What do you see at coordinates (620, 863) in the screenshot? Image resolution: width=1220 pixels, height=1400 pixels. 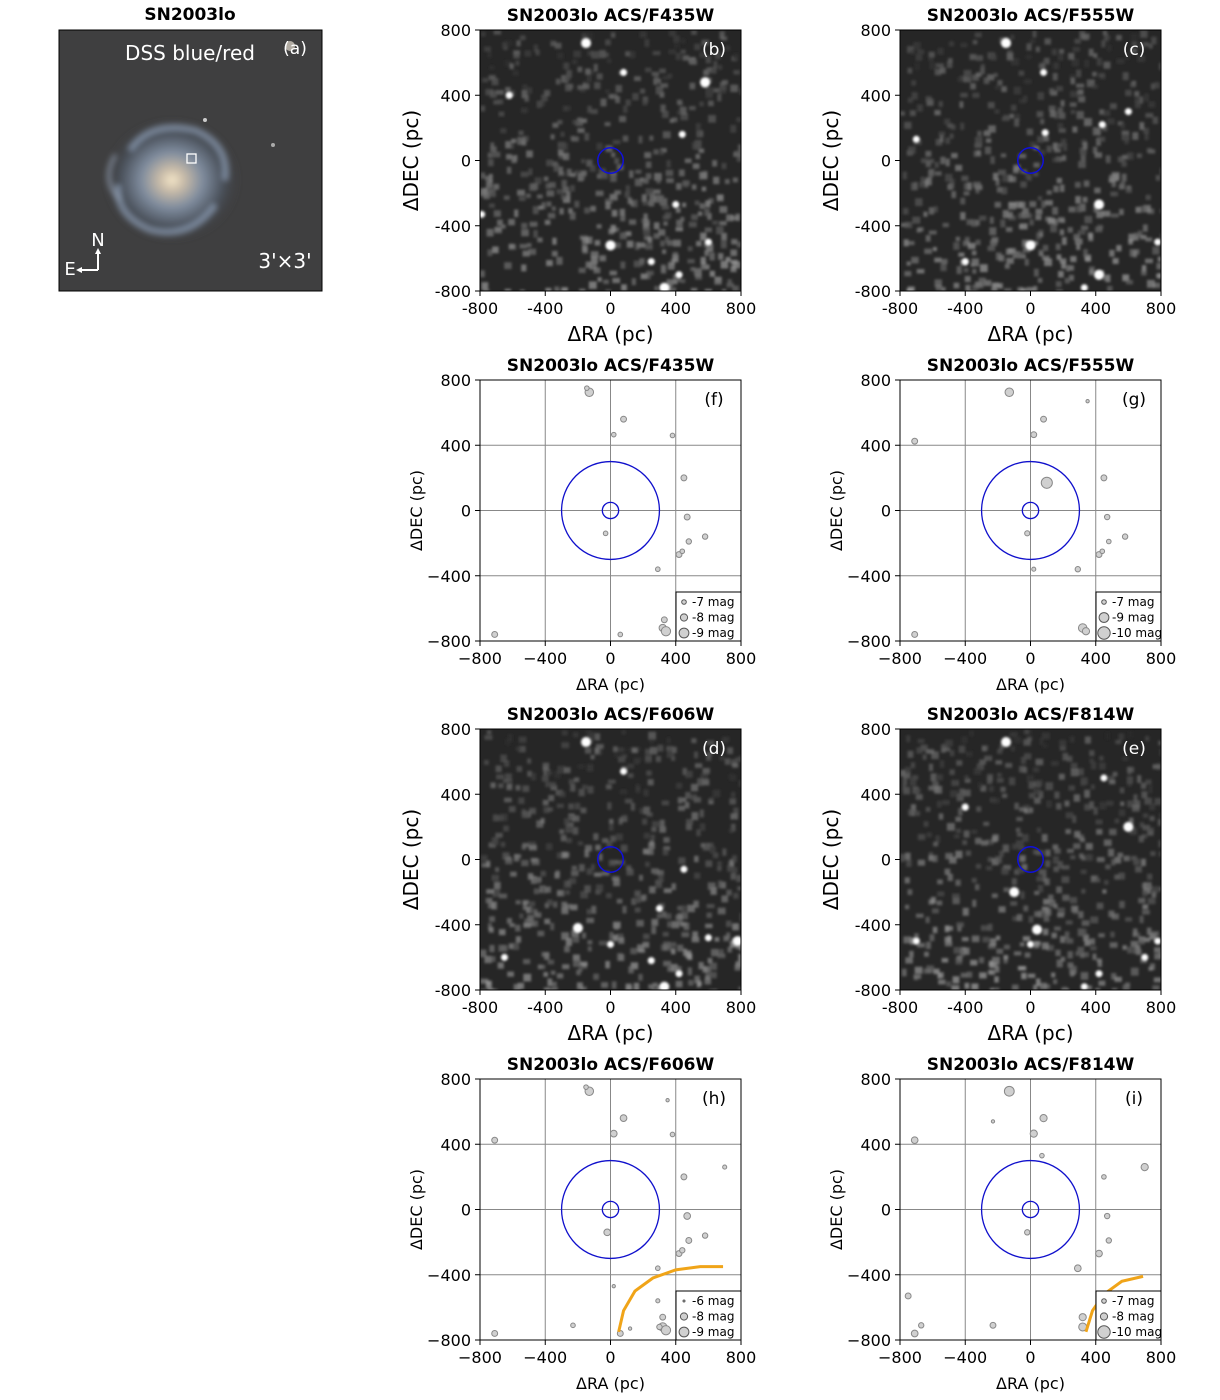 I see `bright-sources` at bounding box center [620, 863].